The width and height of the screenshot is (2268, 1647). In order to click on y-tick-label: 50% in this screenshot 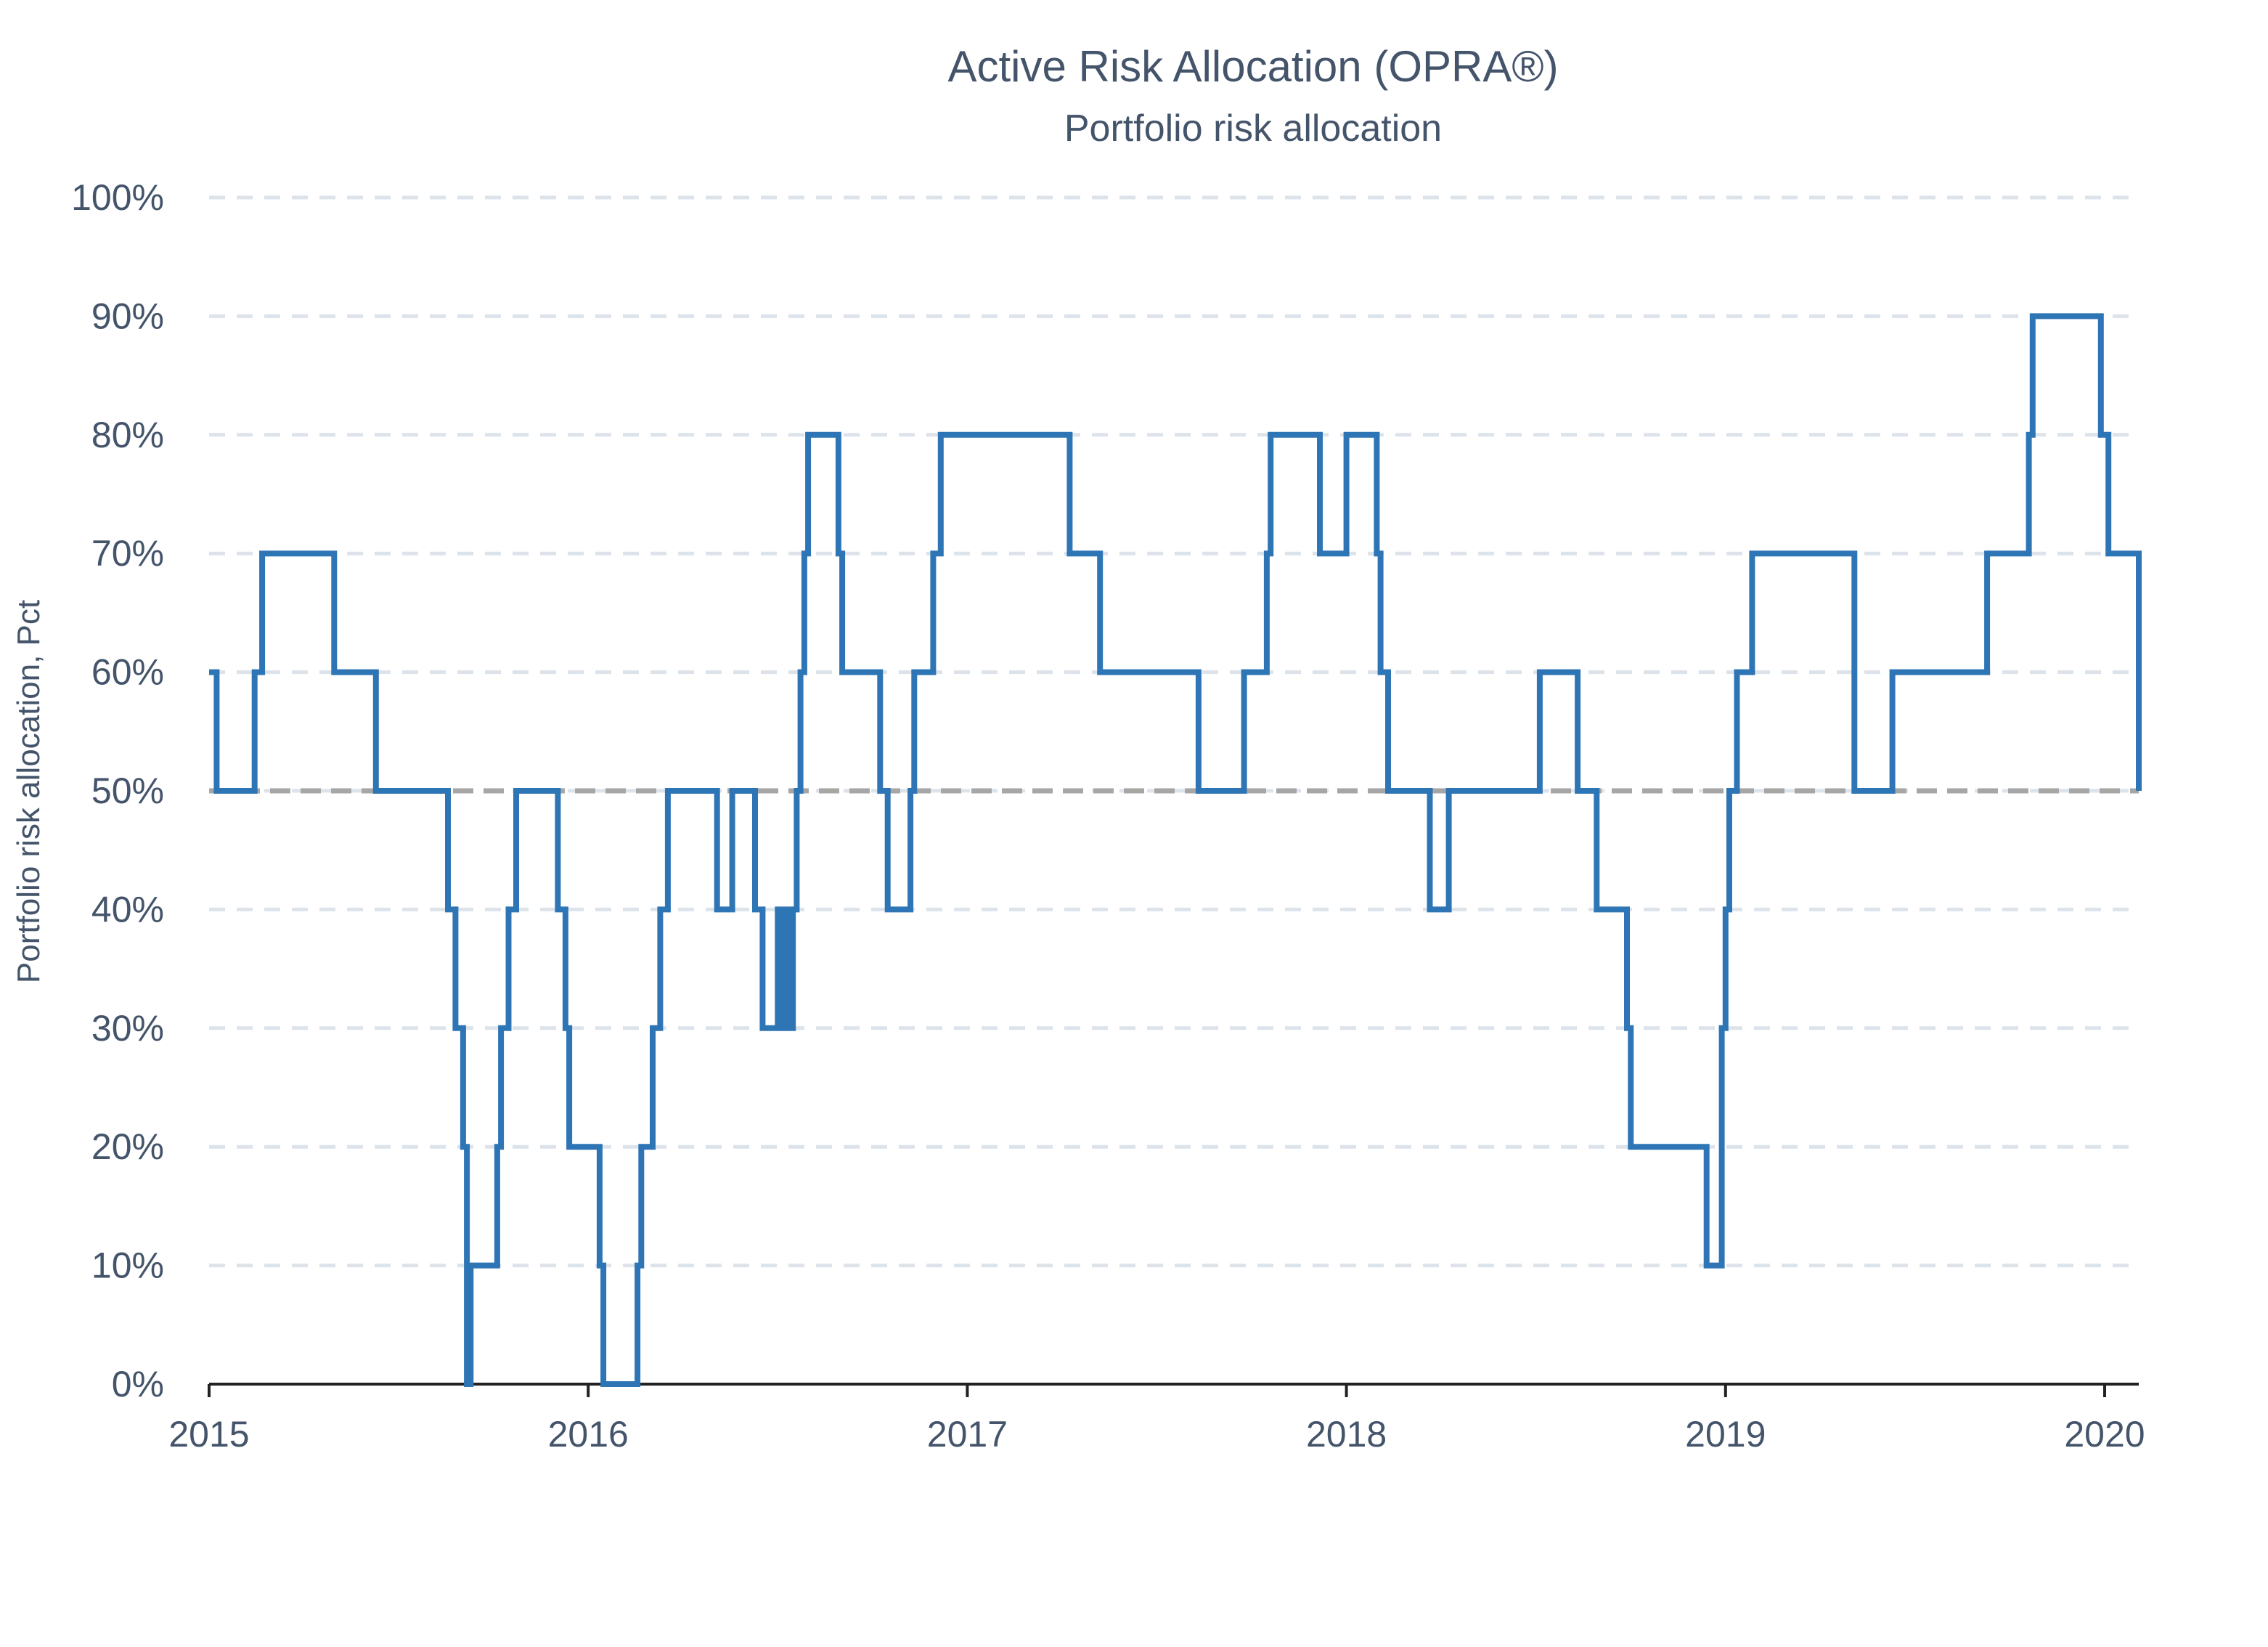, I will do `click(128, 790)`.